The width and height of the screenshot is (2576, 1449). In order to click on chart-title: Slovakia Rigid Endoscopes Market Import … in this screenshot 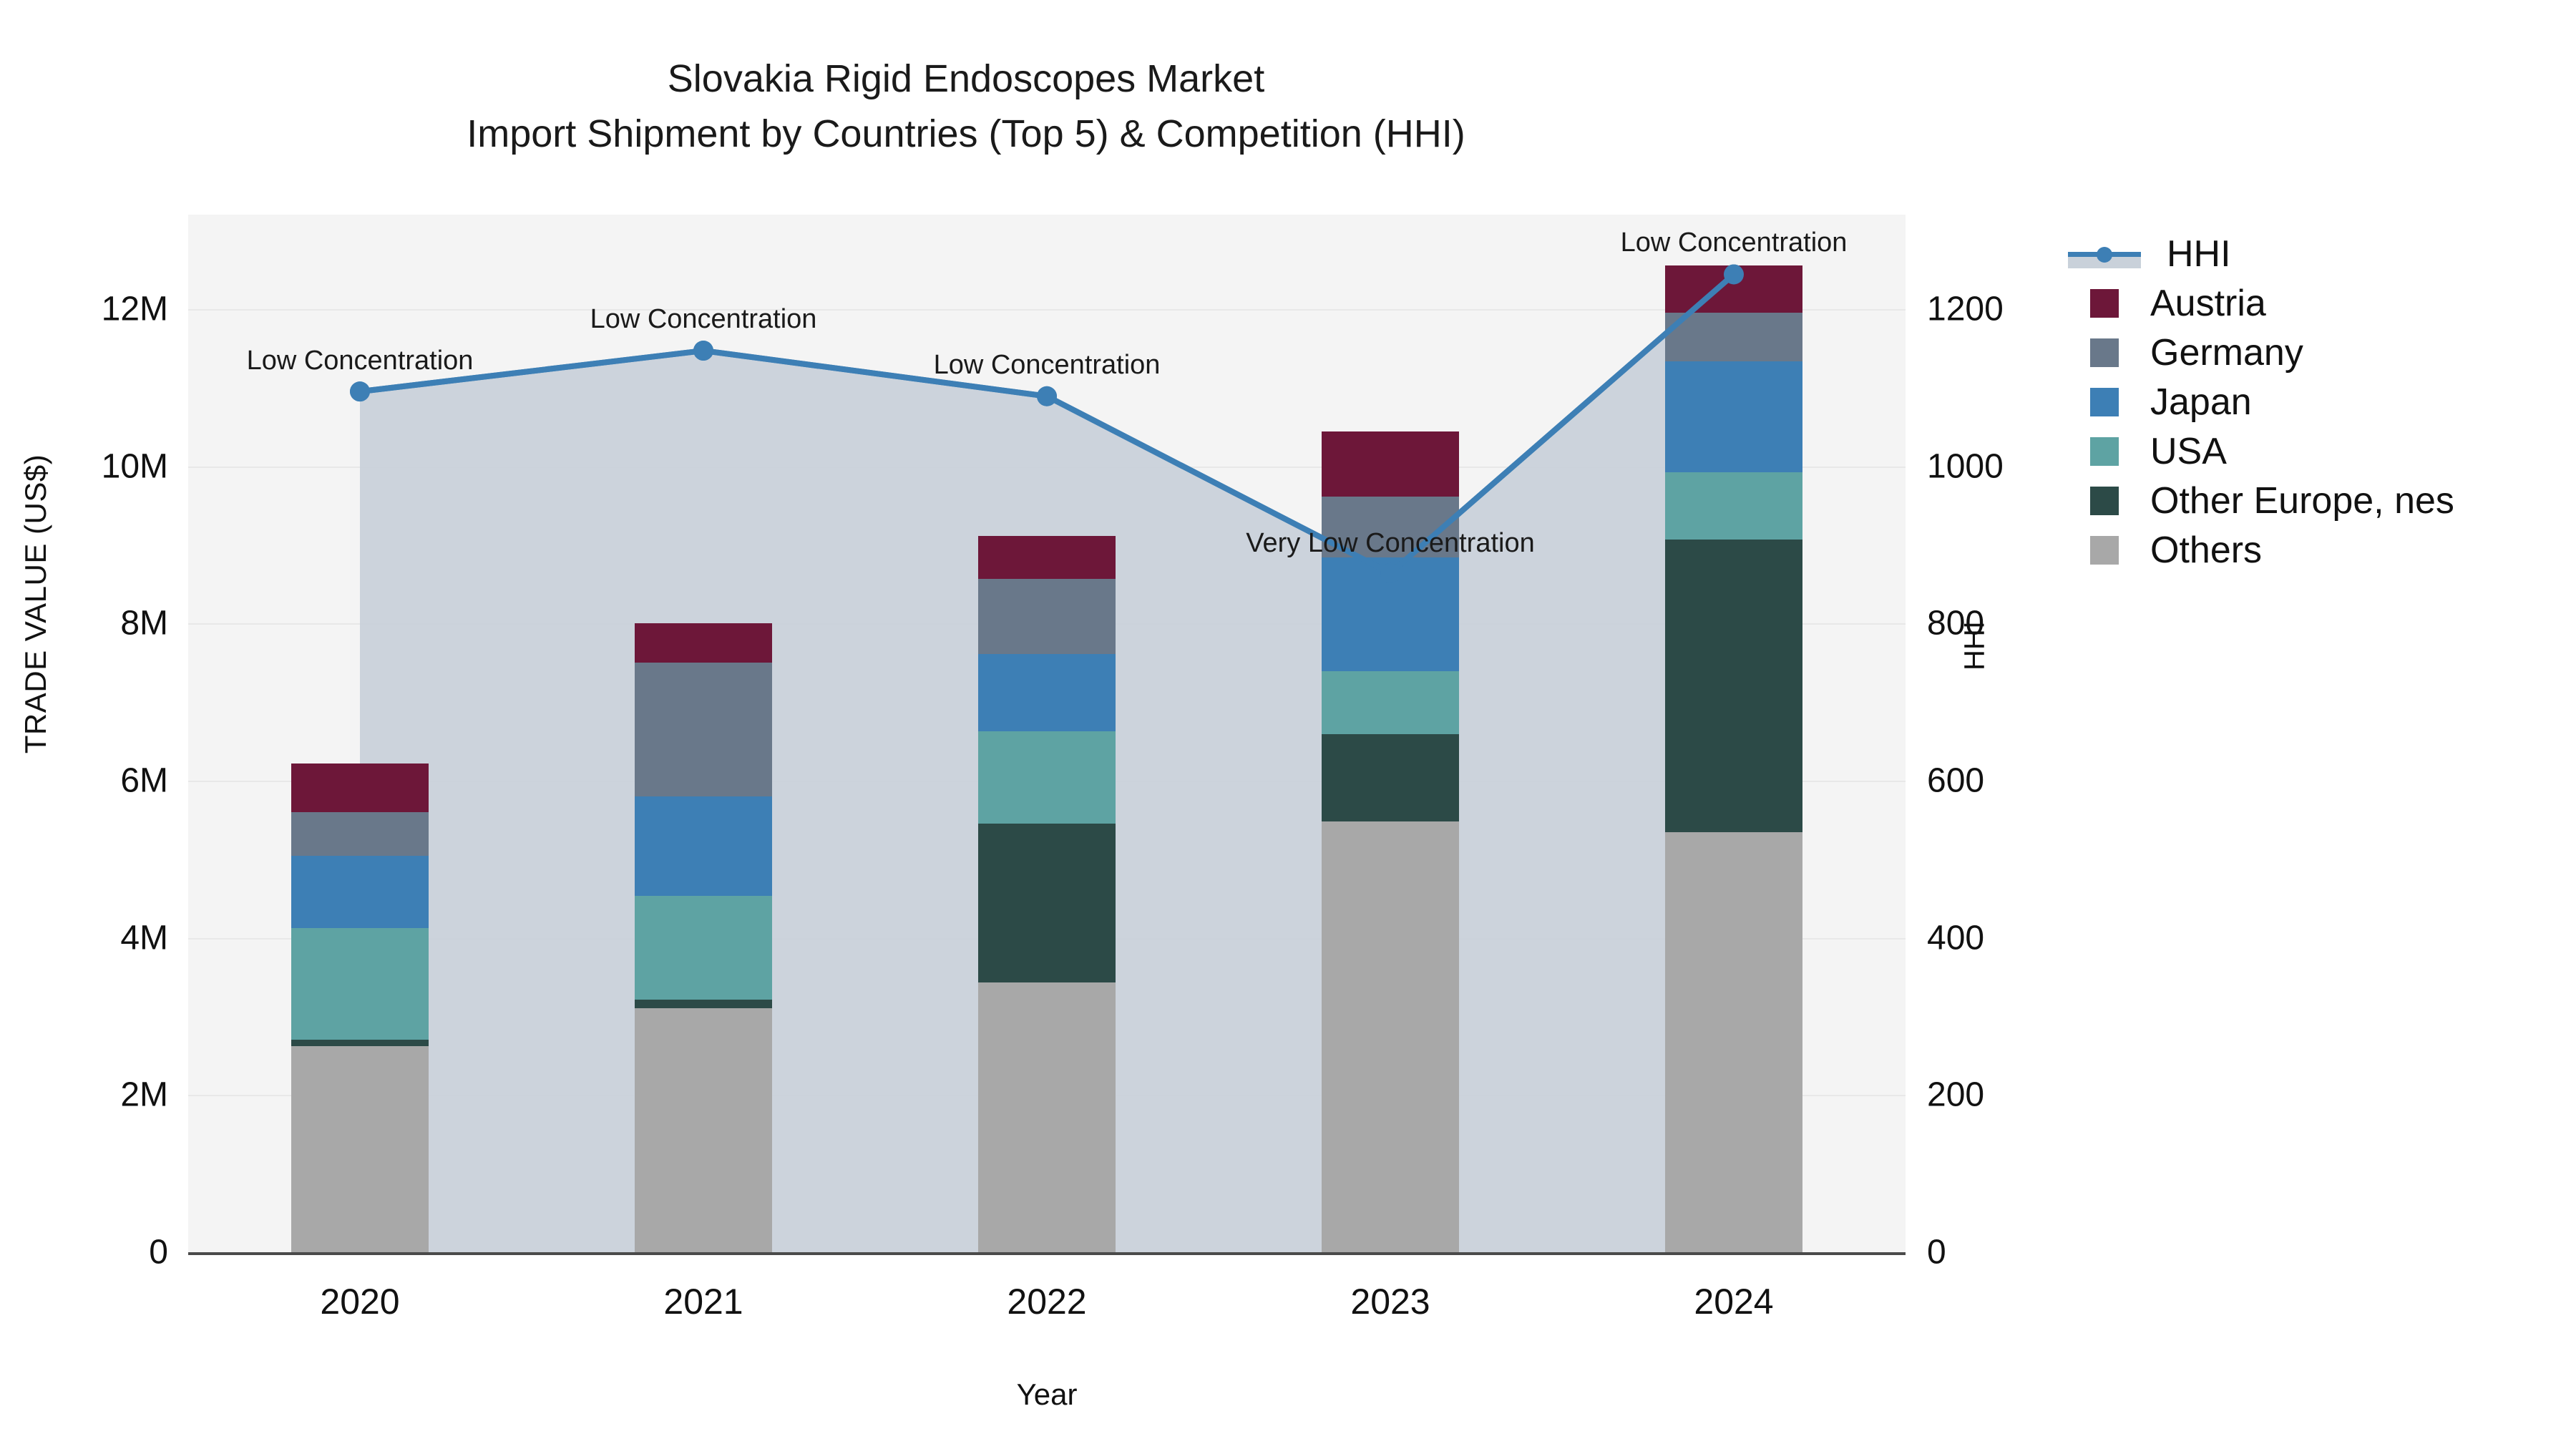, I will do `click(966, 106)`.